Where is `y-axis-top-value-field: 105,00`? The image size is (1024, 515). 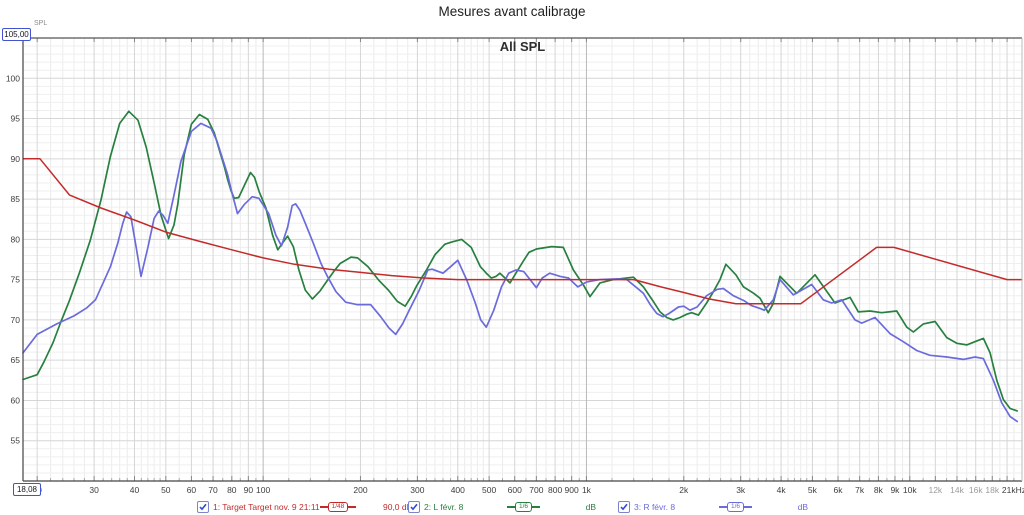 y-axis-top-value-field: 105,00 is located at coordinates (16, 34).